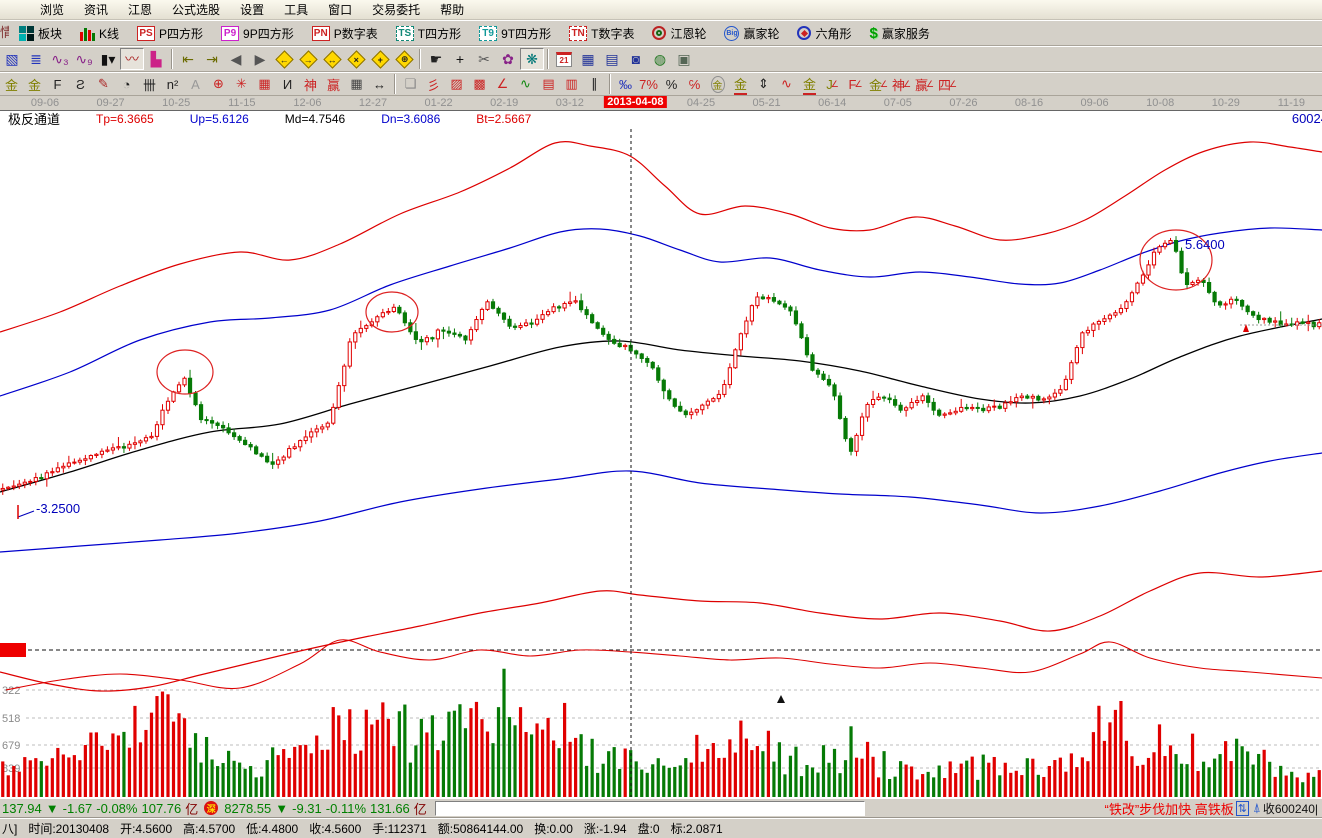 The height and width of the screenshot is (838, 1322). Describe the element at coordinates (452, 10) in the screenshot. I see `menu-item-8: 帮助` at that location.